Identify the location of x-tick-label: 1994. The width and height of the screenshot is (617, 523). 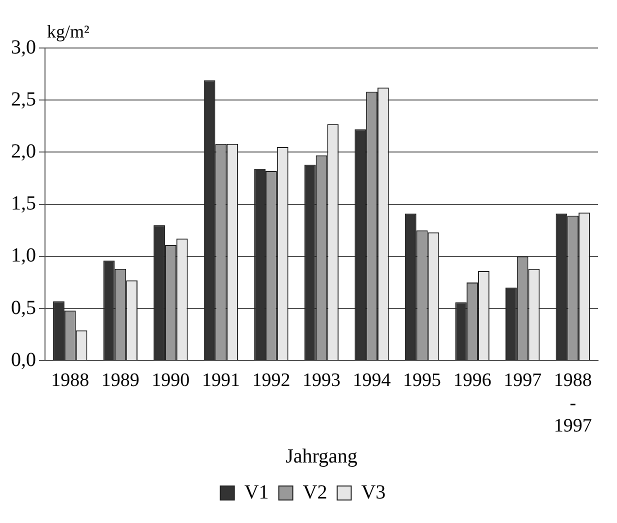
(372, 380).